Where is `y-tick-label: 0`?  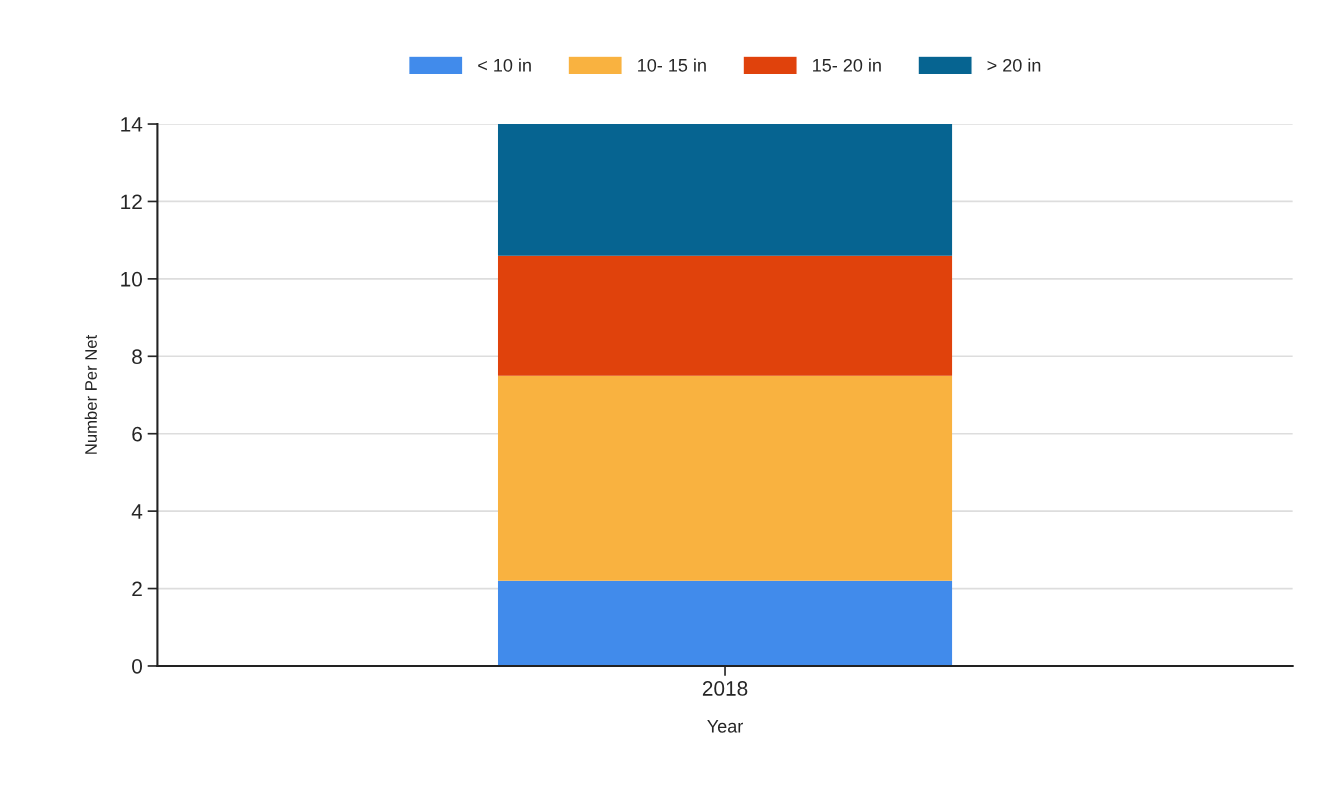 y-tick-label: 0 is located at coordinates (137, 666).